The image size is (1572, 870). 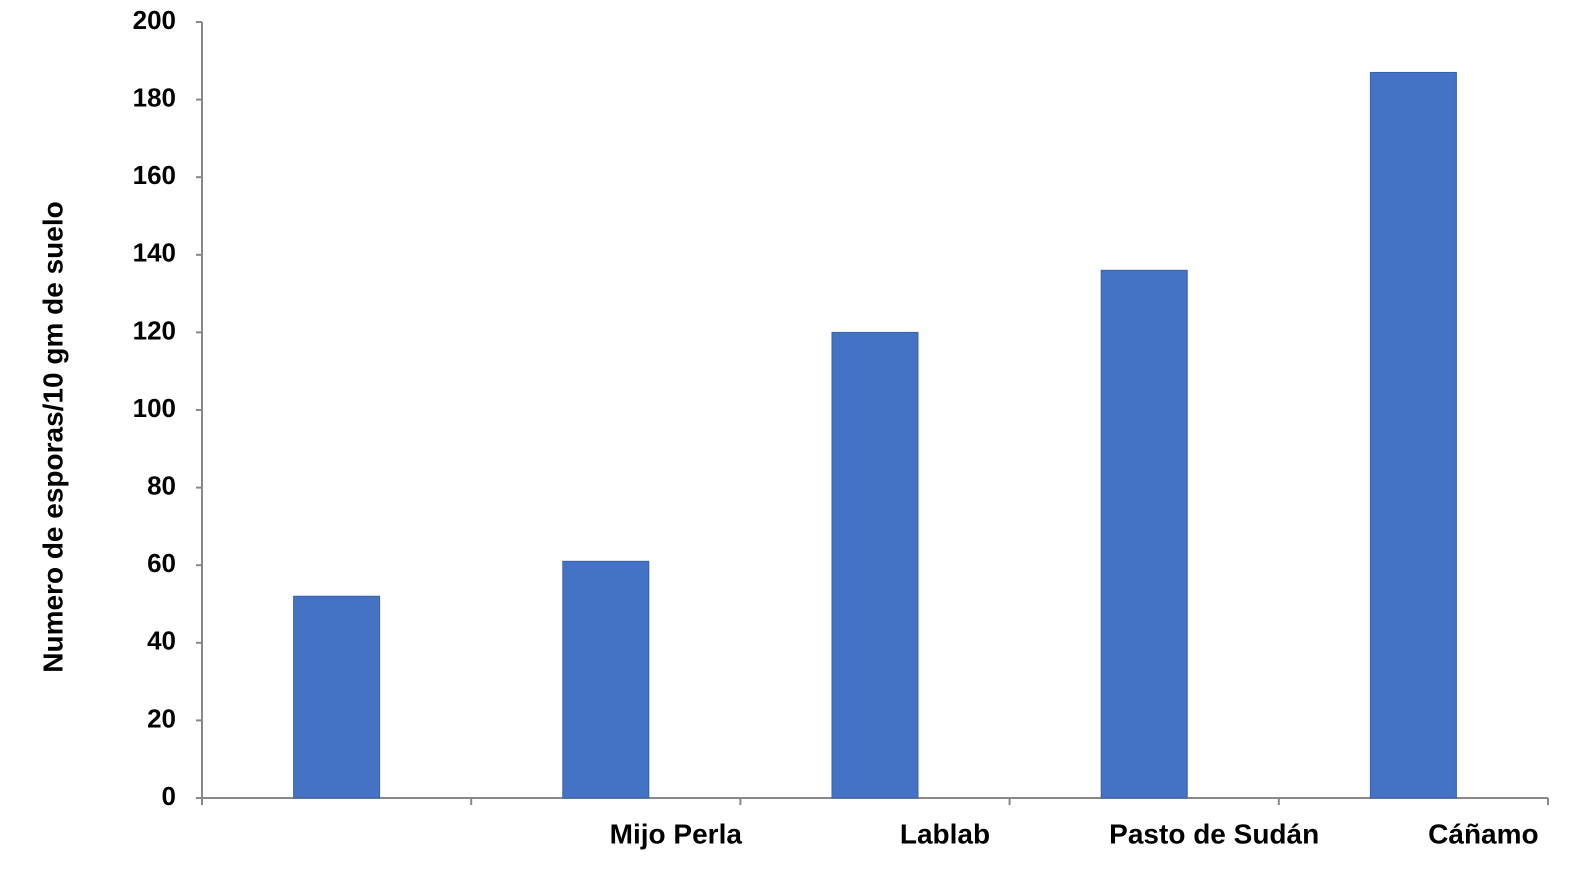 I want to click on x-tick-label: Lablab, so click(x=945, y=833).